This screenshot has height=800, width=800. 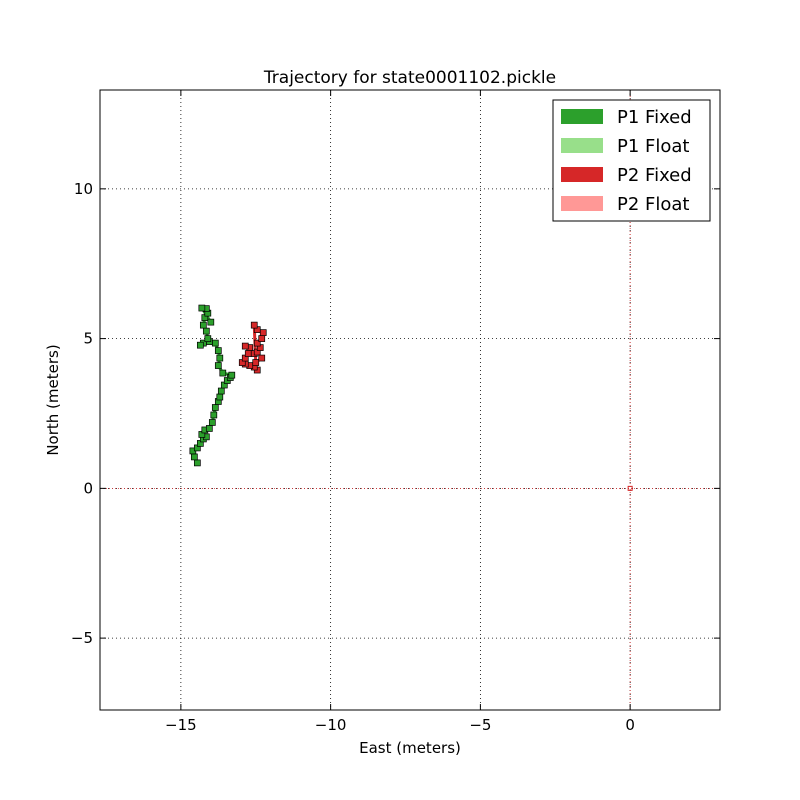 What do you see at coordinates (653, 146) in the screenshot?
I see `legend-label-p1-float: P1 Float` at bounding box center [653, 146].